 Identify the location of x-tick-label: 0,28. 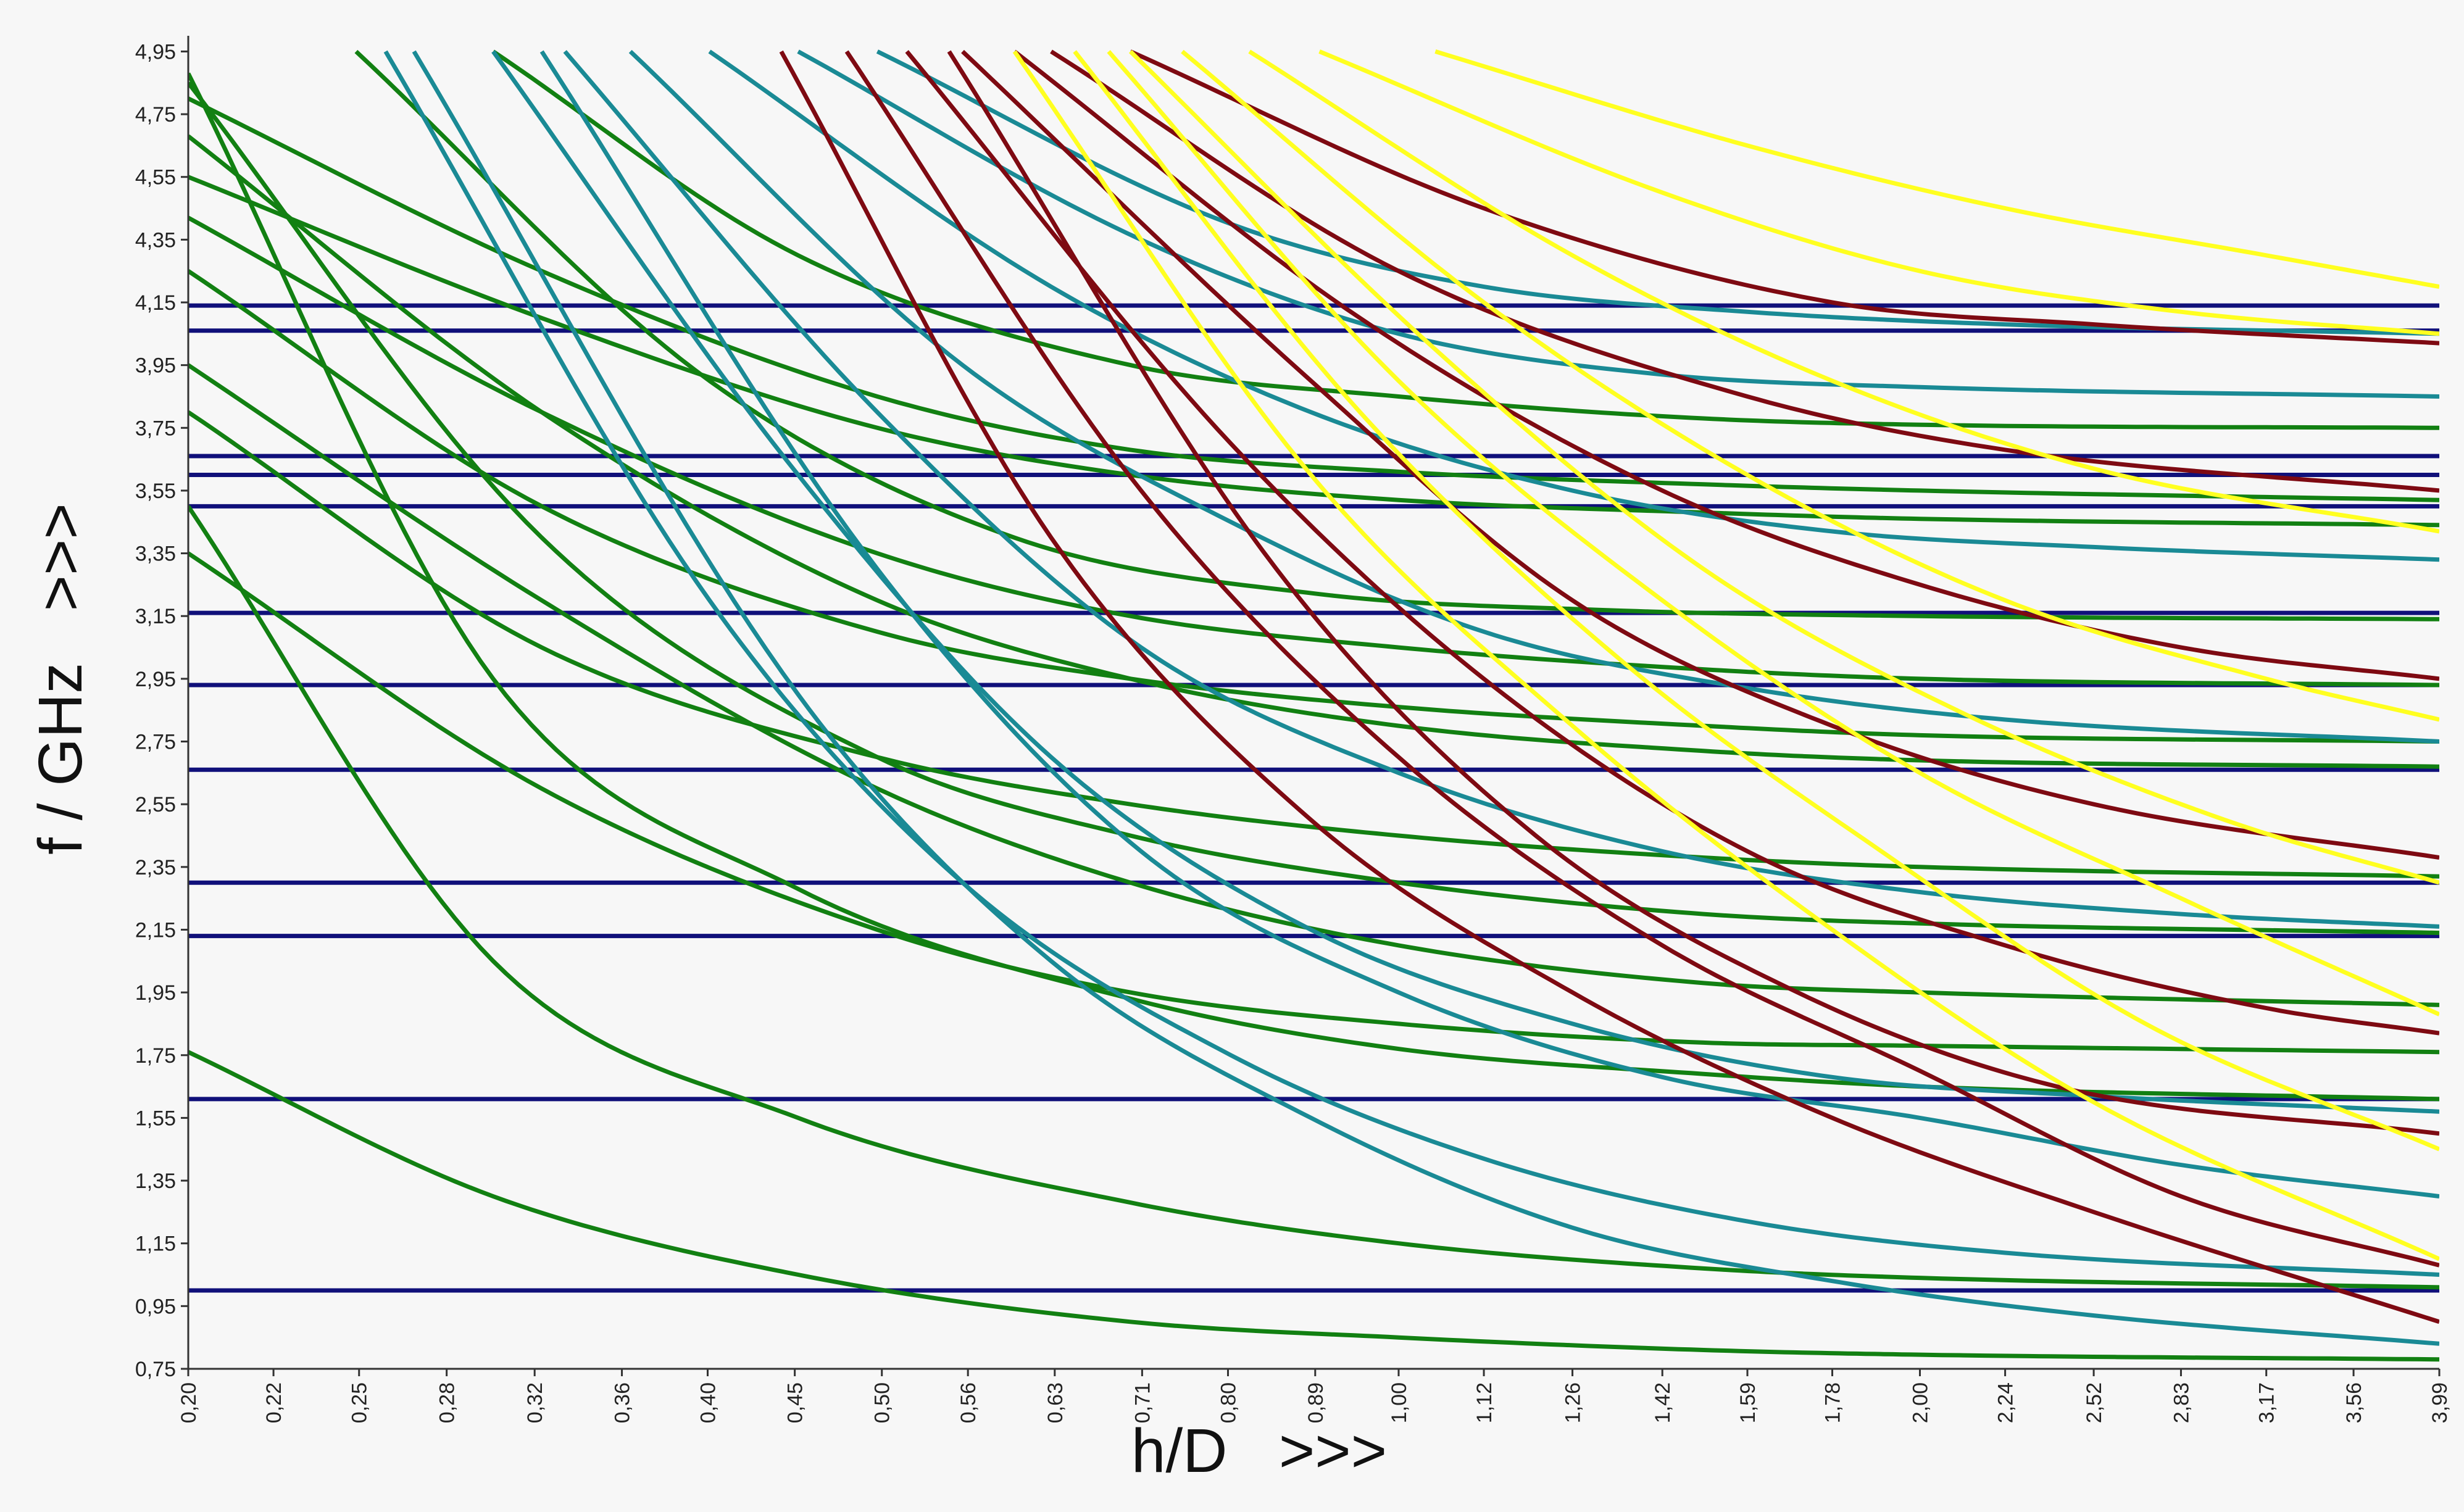
(447, 1403).